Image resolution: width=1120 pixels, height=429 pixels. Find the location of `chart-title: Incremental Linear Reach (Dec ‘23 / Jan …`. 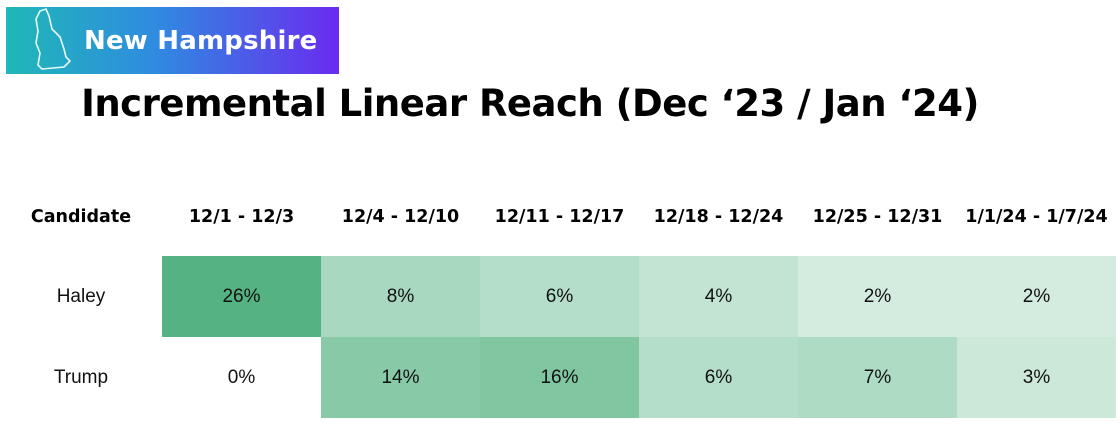

chart-title: Incremental Linear Reach (Dec ‘23 / Jan … is located at coordinates (530, 103).